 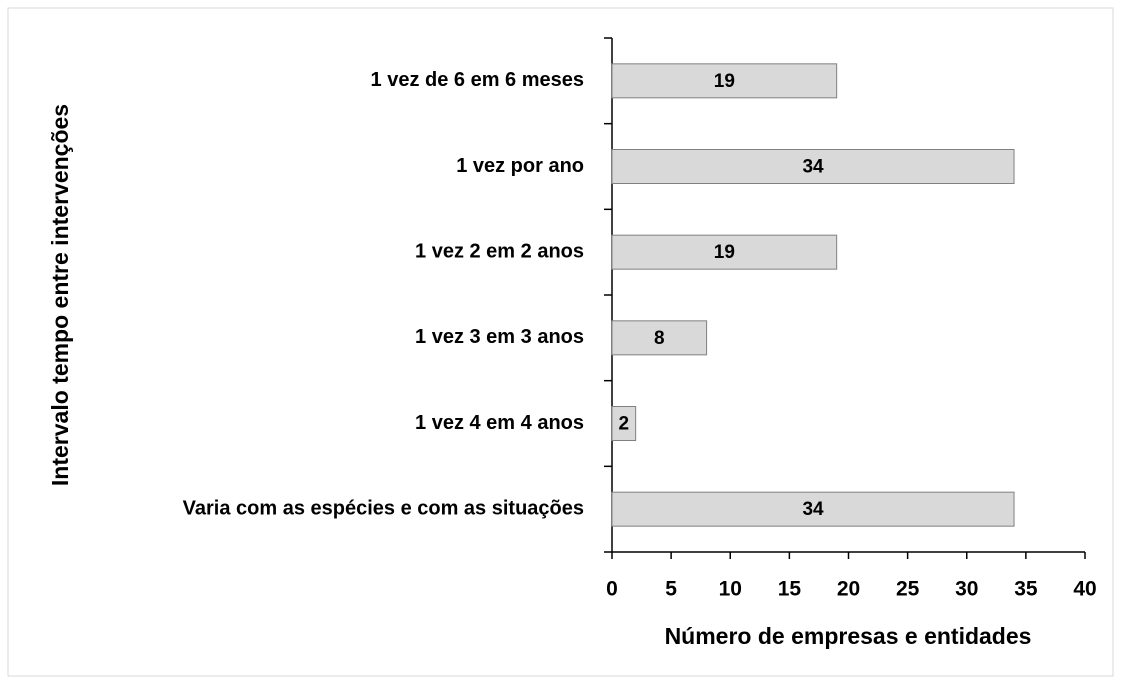 I want to click on x-tick-label: 10, so click(x=730, y=589).